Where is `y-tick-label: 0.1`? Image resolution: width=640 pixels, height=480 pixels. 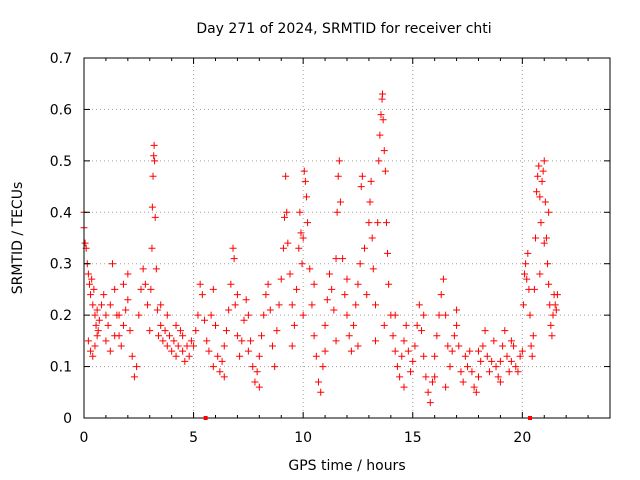 y-tick-label: 0.1 is located at coordinates (61, 368).